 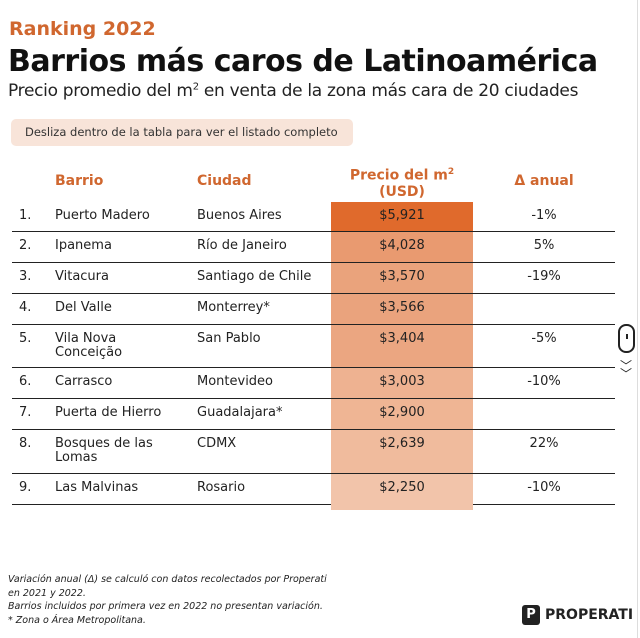 What do you see at coordinates (82, 29) in the screenshot?
I see `kicker: Ranking 2022` at bounding box center [82, 29].